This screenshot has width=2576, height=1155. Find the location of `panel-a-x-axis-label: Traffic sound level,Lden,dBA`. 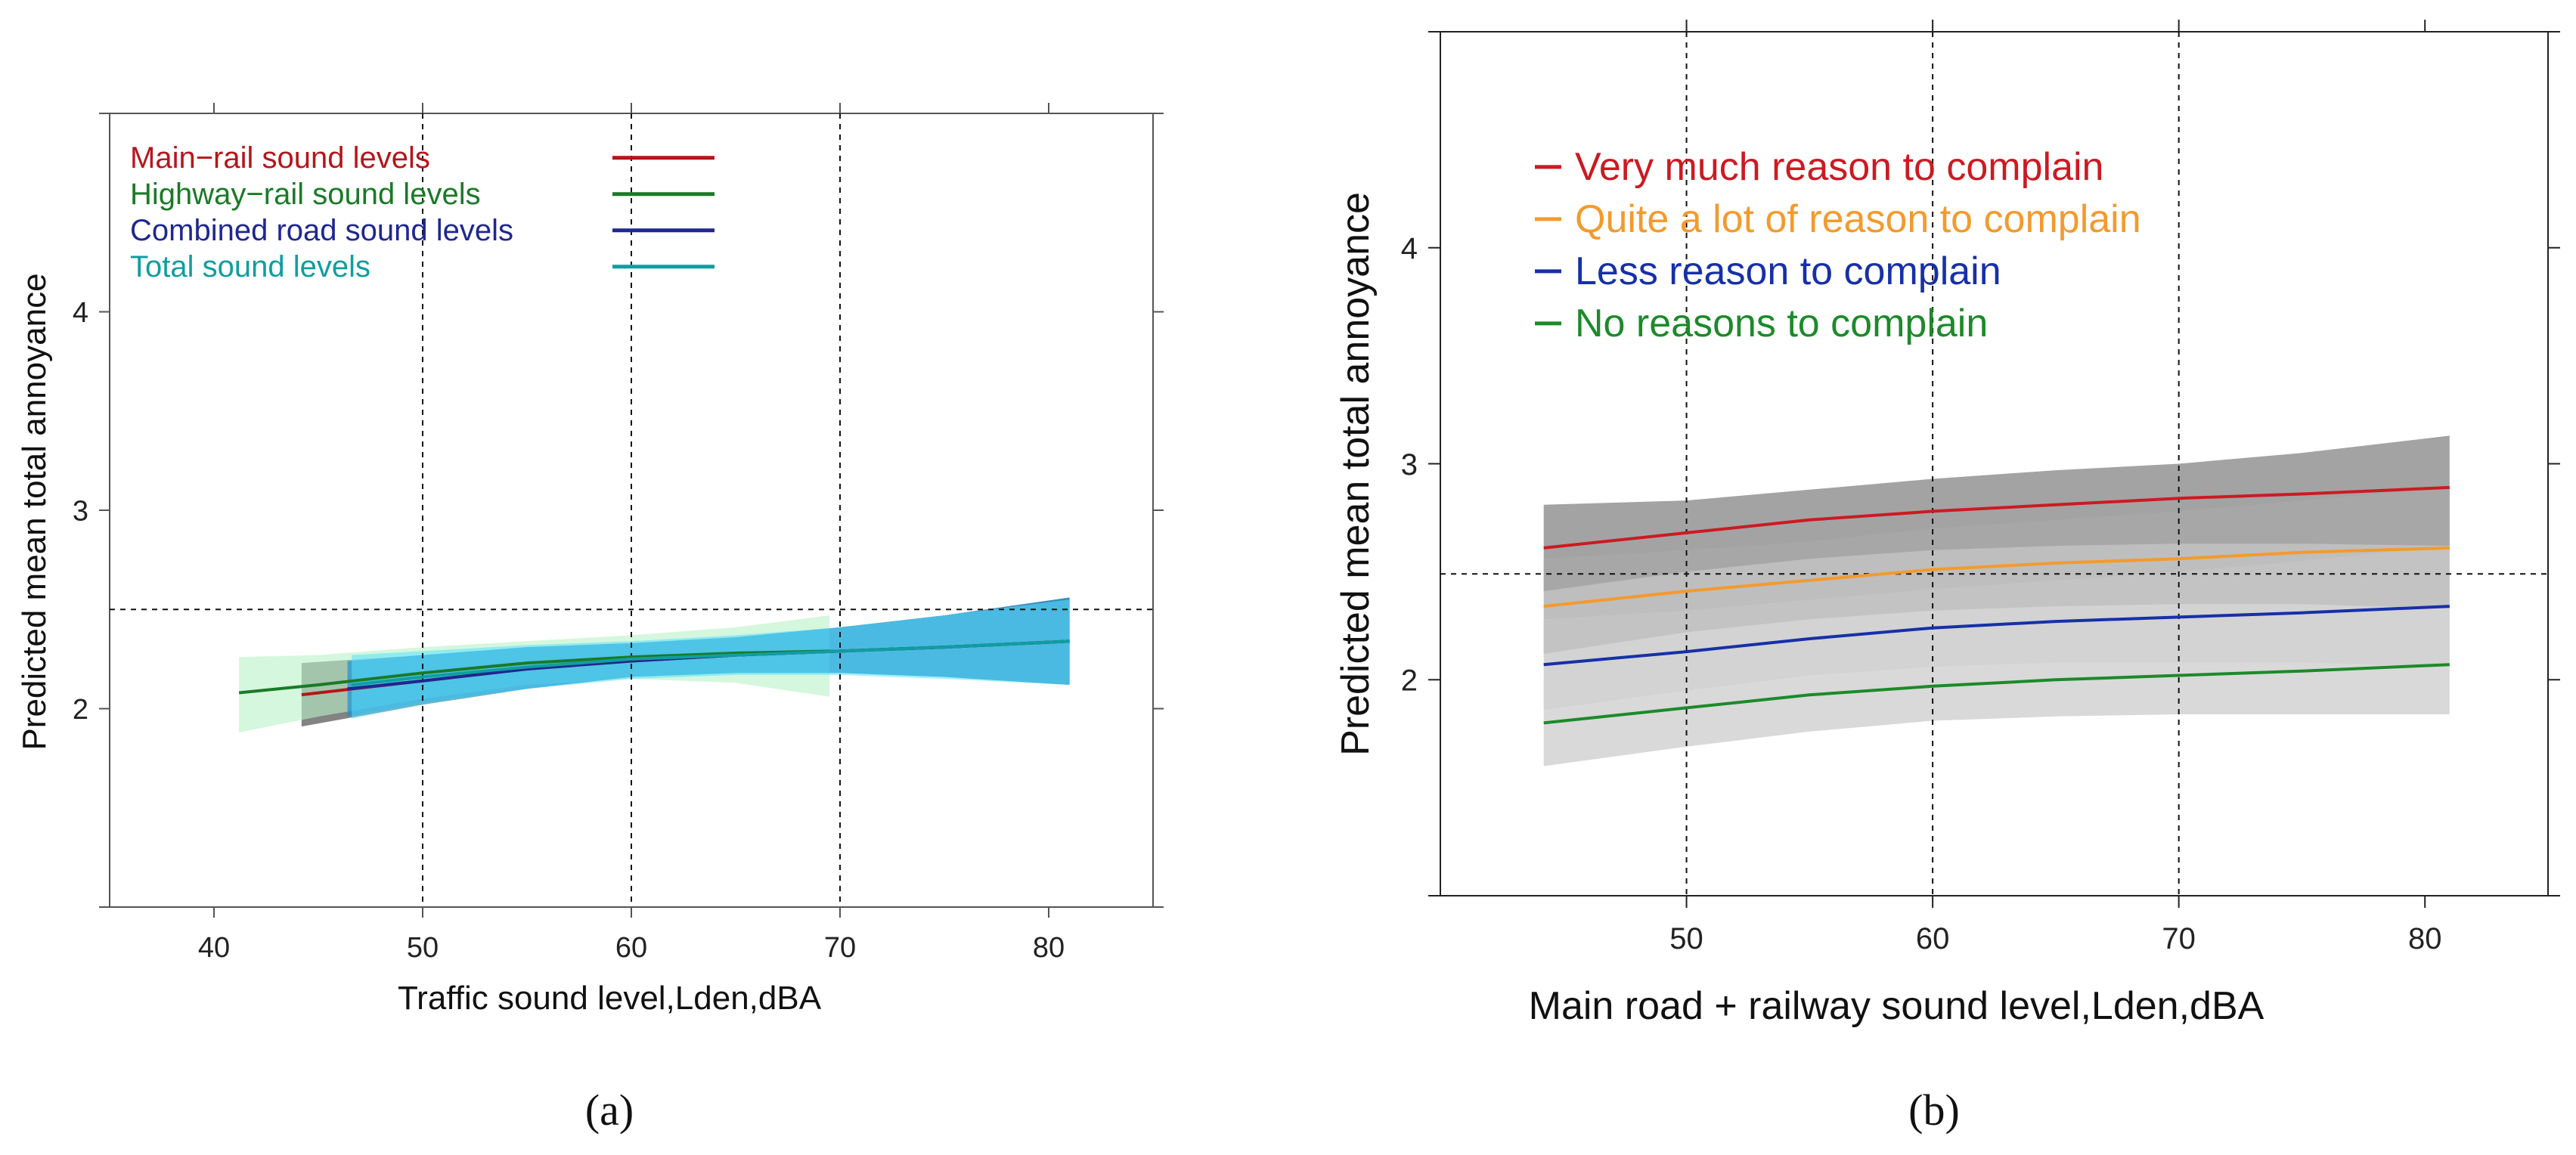

panel-a-x-axis-label: Traffic sound level,Lden,dBA is located at coordinates (610, 998).